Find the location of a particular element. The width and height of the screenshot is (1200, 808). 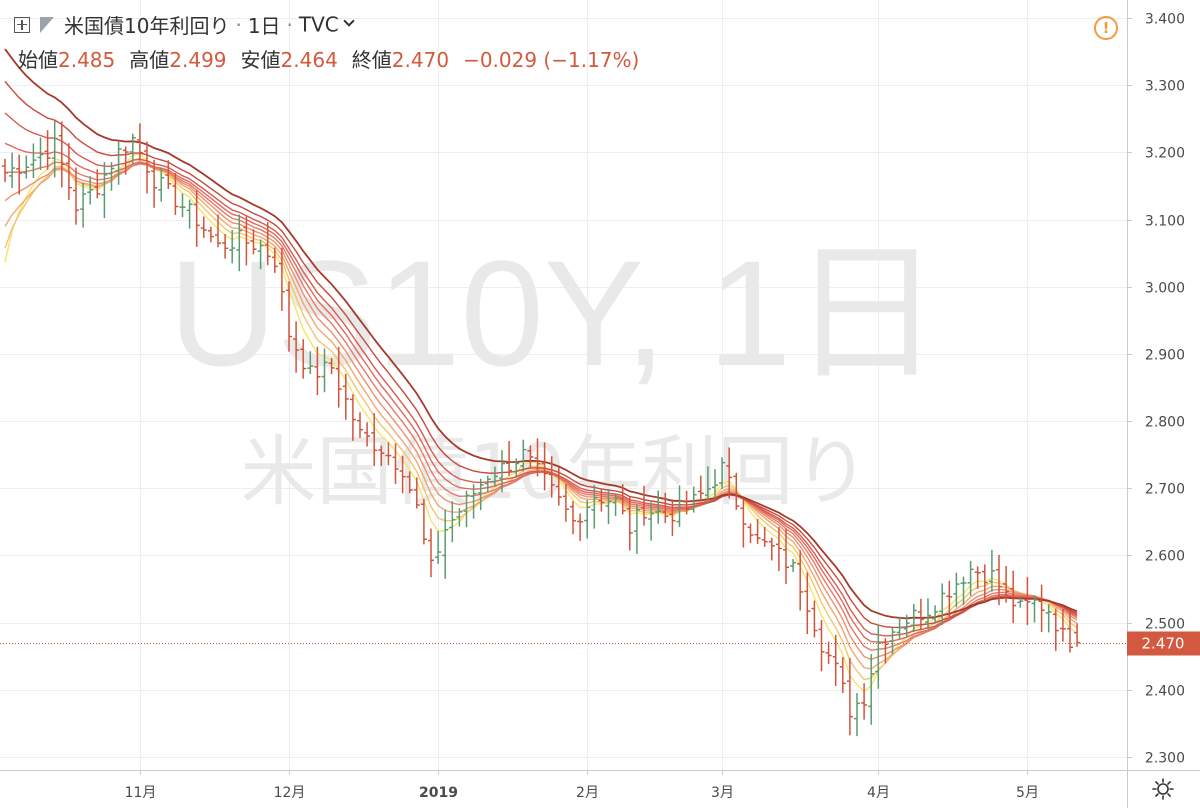

warning-icon: ! is located at coordinates (1106, 28).